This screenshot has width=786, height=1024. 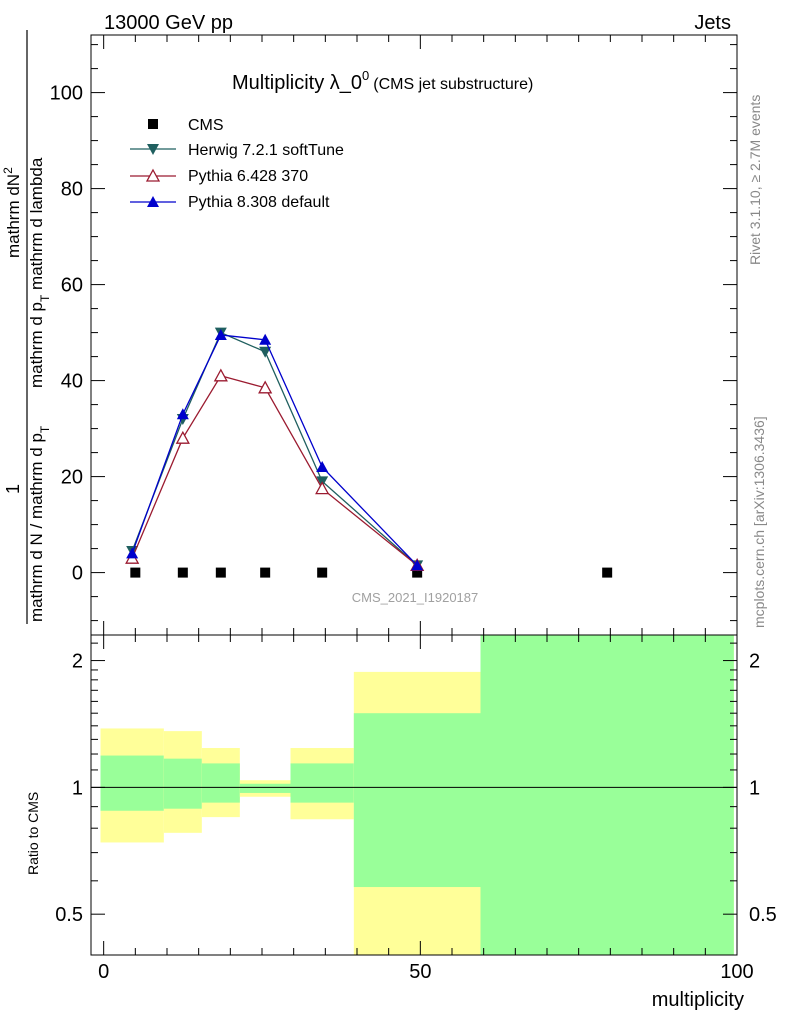 I want to click on rivet-version-label: Rivet 3.1.10, ≥ 2.7M events, so click(x=755, y=180).